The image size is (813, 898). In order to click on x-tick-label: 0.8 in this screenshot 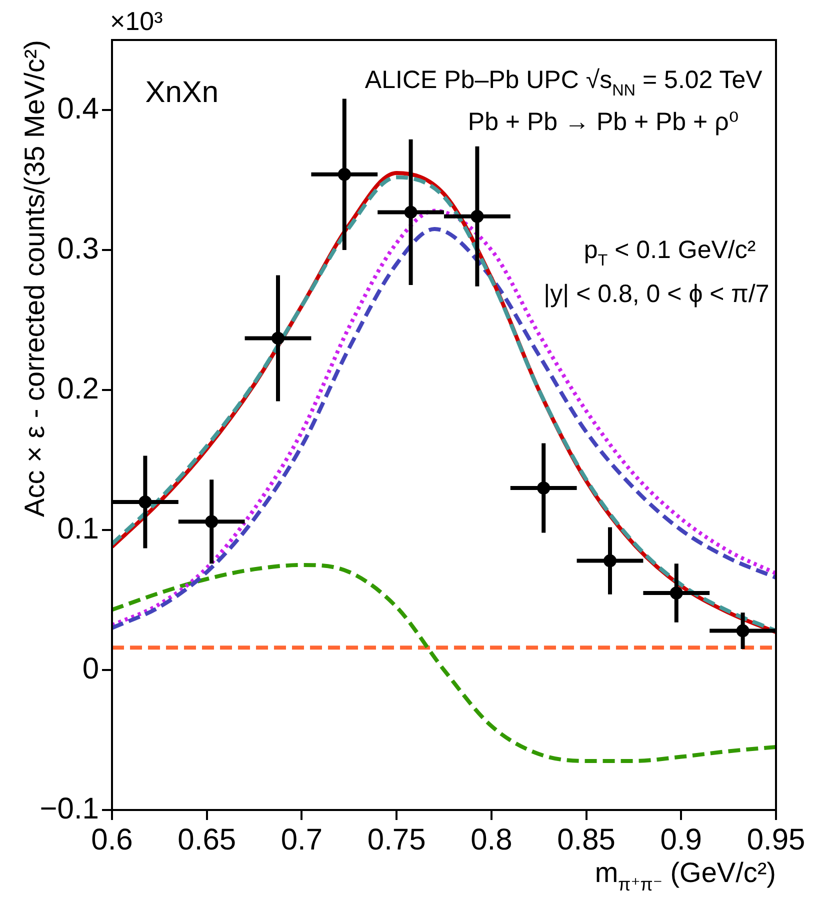, I will do `click(491, 839)`.